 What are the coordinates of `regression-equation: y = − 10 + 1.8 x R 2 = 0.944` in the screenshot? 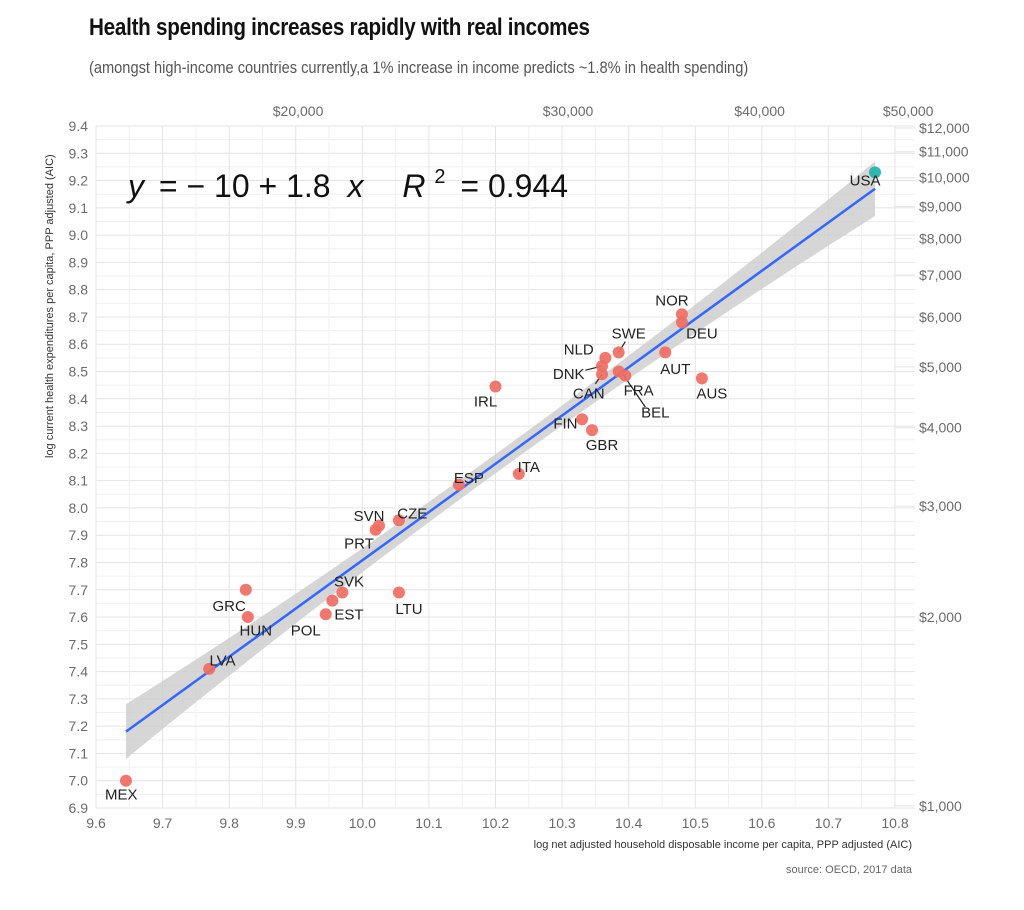 It's located at (347, 179).